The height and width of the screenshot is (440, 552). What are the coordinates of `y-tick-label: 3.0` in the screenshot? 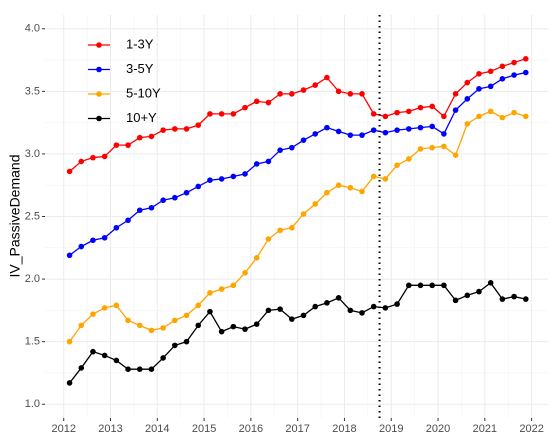 It's located at (32, 154).